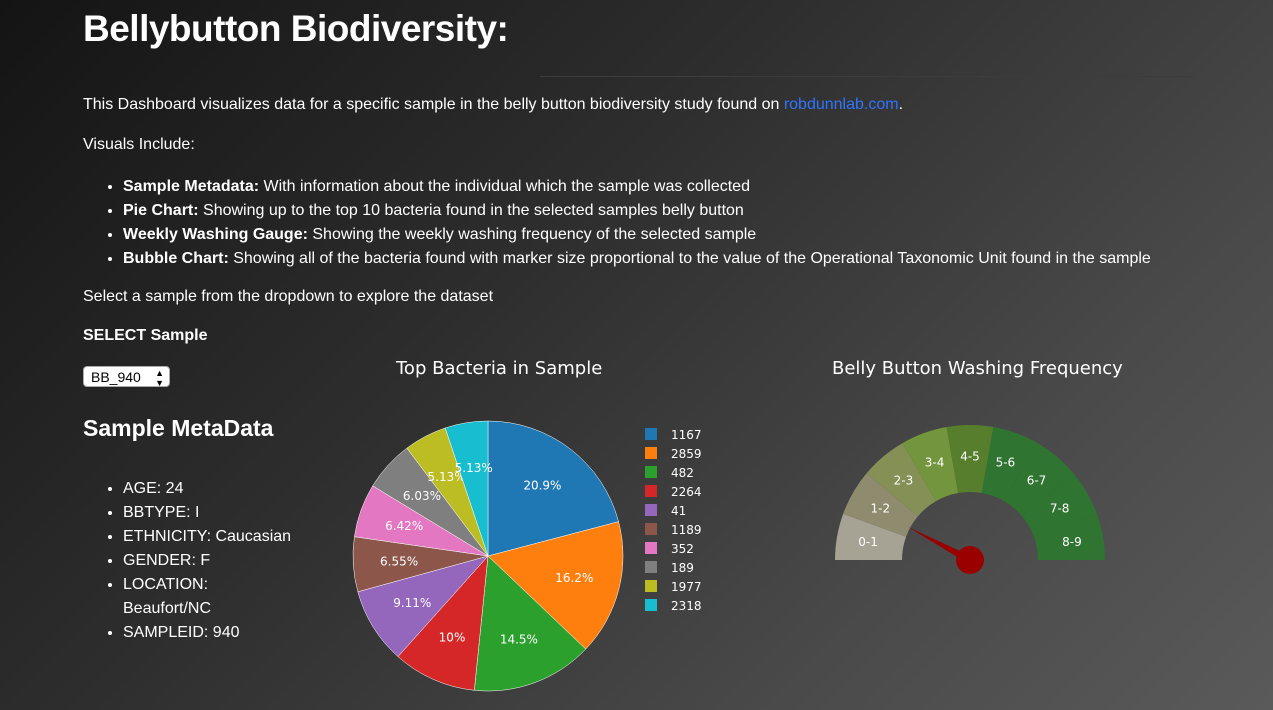 The image size is (1273, 710). What do you see at coordinates (210, 537) in the screenshot?
I see `list-item: ETHNICITY: Caucasian` at bounding box center [210, 537].